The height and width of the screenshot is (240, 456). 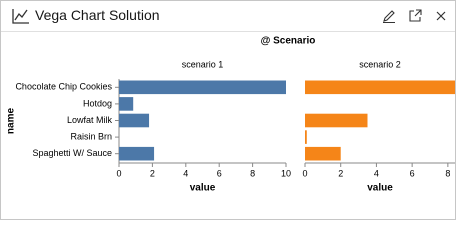 I want to click on y-axis-title: name, so click(x=11, y=121).